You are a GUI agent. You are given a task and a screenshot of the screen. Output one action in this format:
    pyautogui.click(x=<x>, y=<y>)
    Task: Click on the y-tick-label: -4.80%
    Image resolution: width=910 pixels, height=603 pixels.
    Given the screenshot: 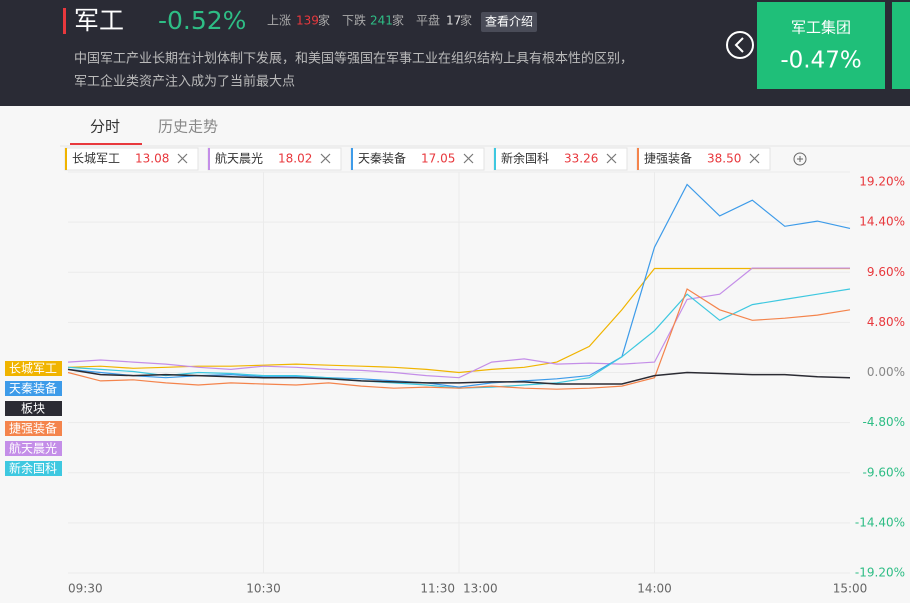 What is the action you would take?
    pyautogui.click(x=884, y=422)
    